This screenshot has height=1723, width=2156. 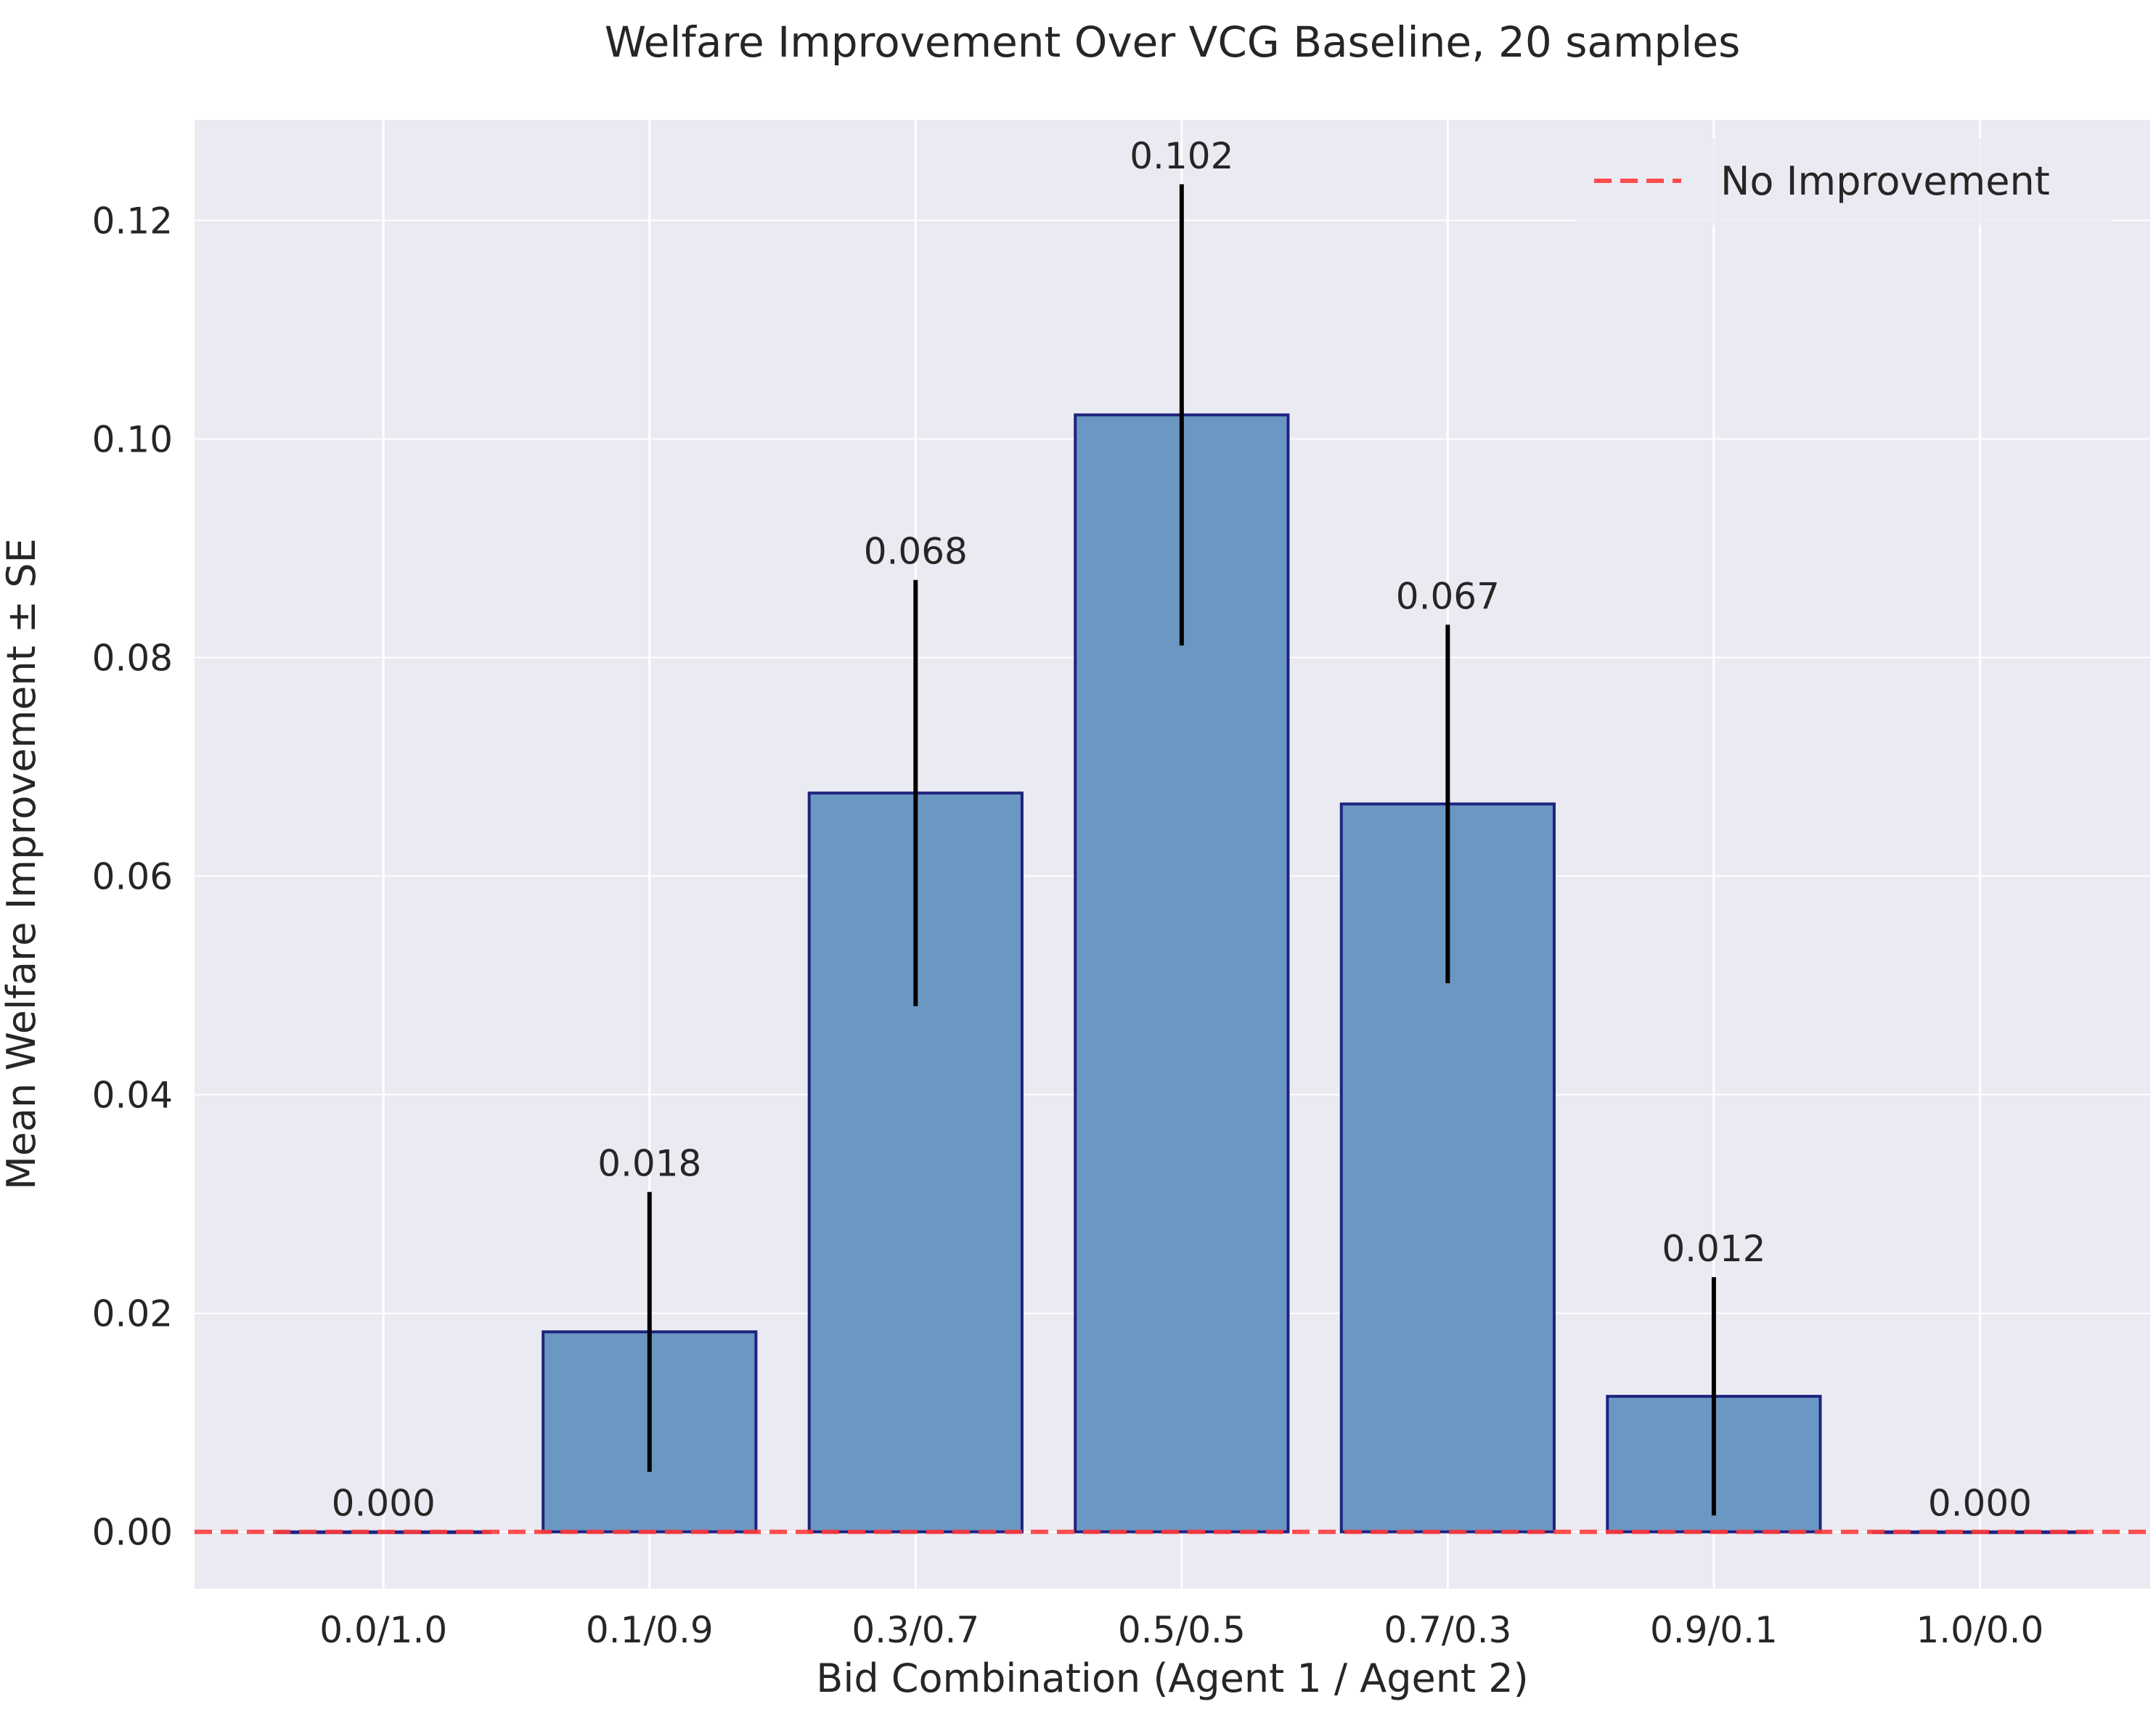 I want to click on x-axis-label: Bid Combination (Agent 1 / Agent 2), so click(x=1172, y=1678).